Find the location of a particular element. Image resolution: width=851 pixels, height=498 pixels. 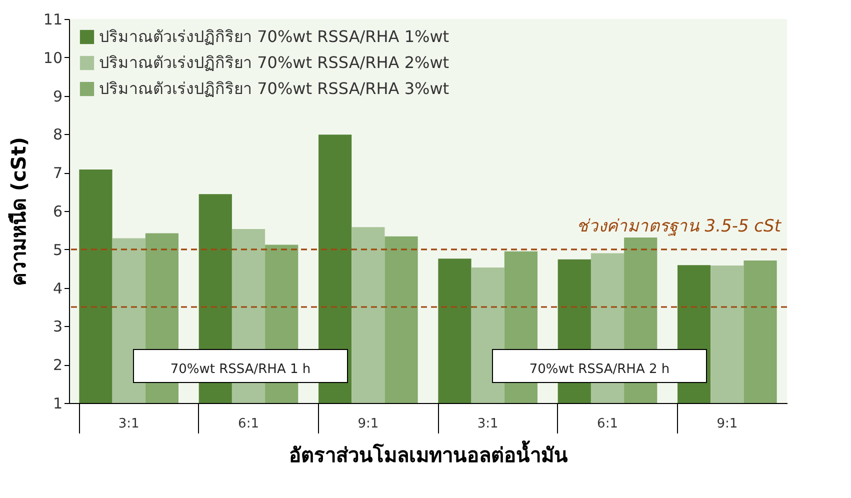

label-box: 70%wt RSSA/RHA 2 h is located at coordinates (600, 366).